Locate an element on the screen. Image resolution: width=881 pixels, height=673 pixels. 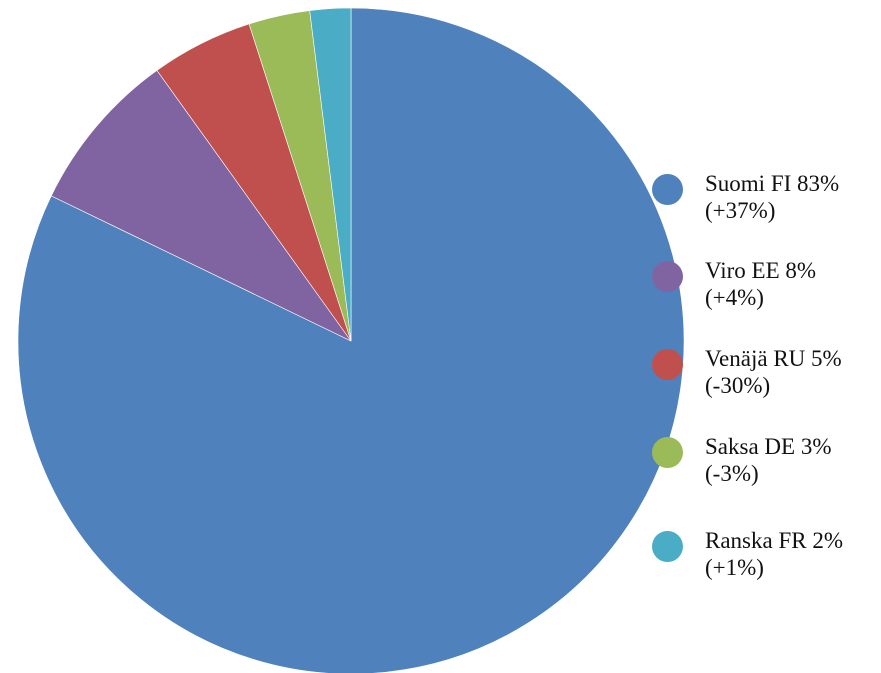
legend-item: Saksa DE 3% (-3%) is located at coordinates (752, 460).